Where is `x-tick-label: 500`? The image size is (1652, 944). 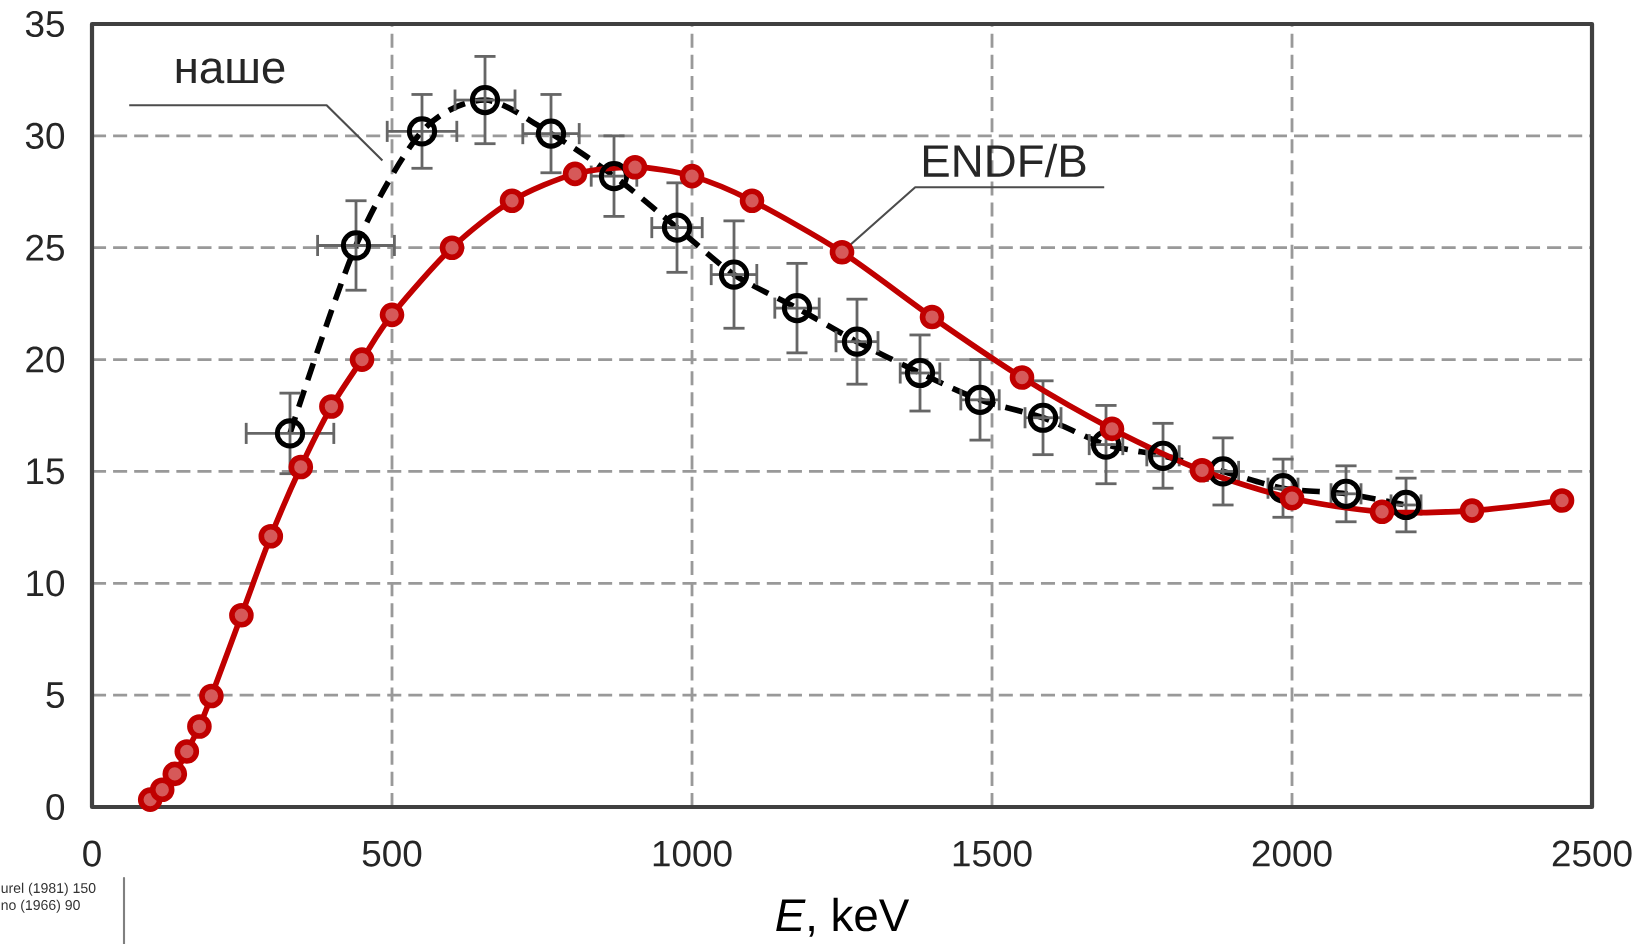
x-tick-label: 500 is located at coordinates (392, 853).